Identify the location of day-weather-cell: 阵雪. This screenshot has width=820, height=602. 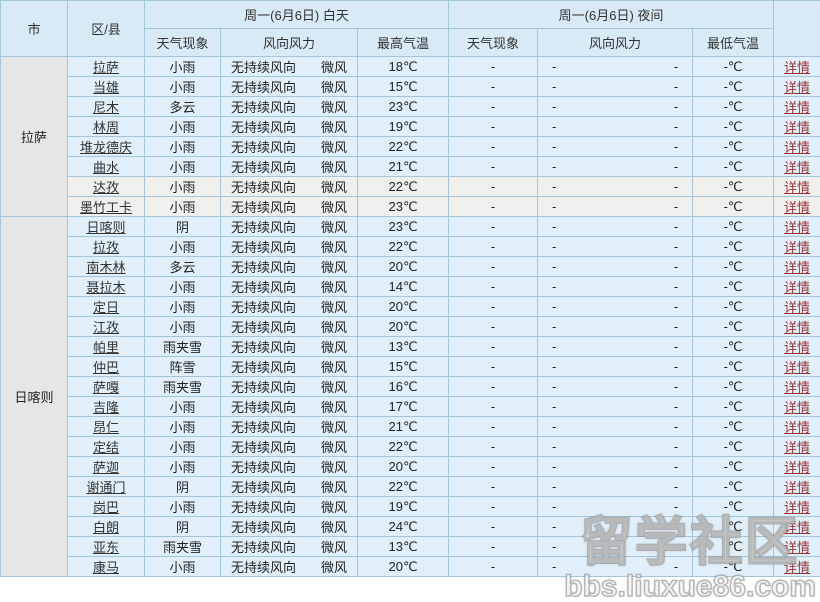
(182, 366).